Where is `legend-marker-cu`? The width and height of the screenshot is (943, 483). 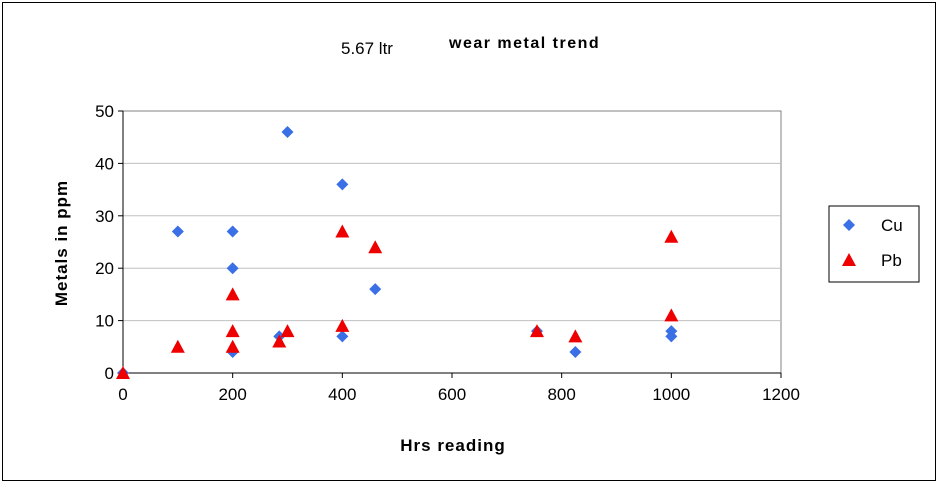 legend-marker-cu is located at coordinates (849, 225).